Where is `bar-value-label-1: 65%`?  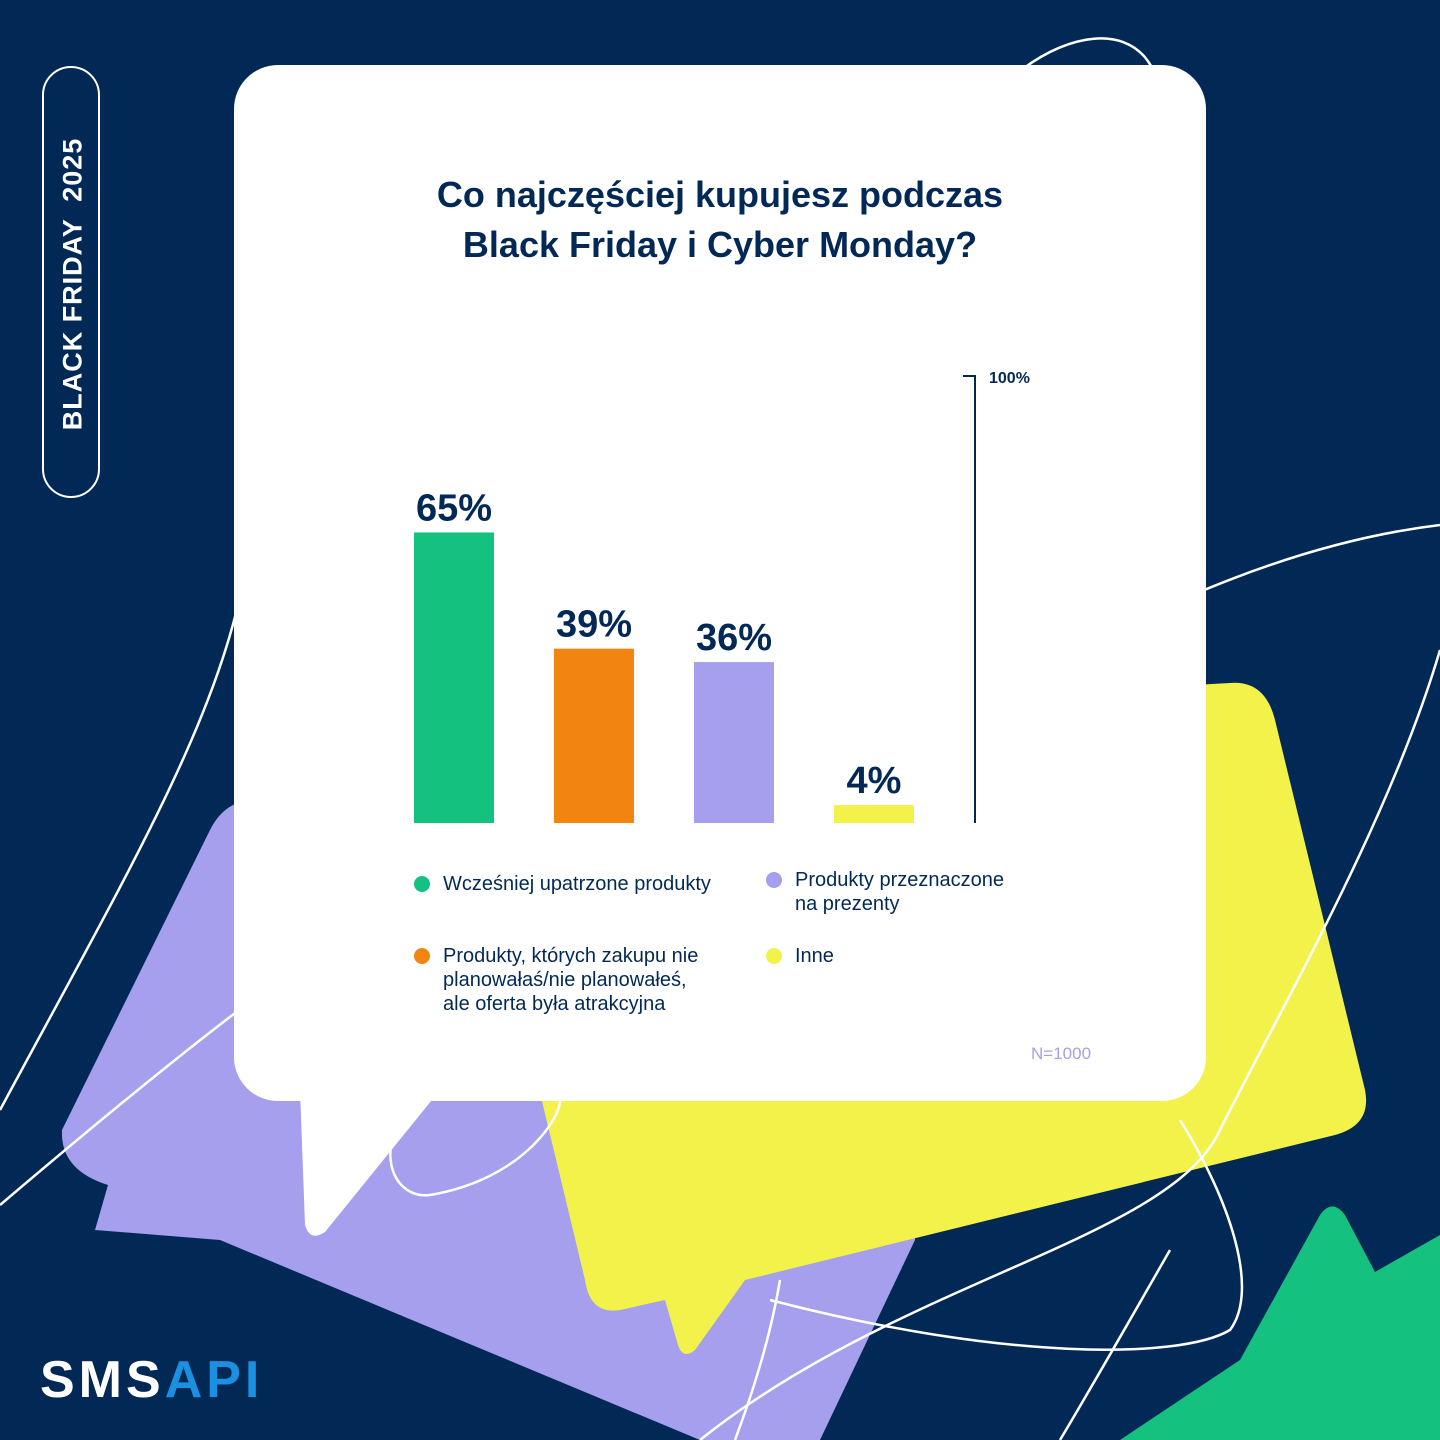 bar-value-label-1: 65% is located at coordinates (454, 508).